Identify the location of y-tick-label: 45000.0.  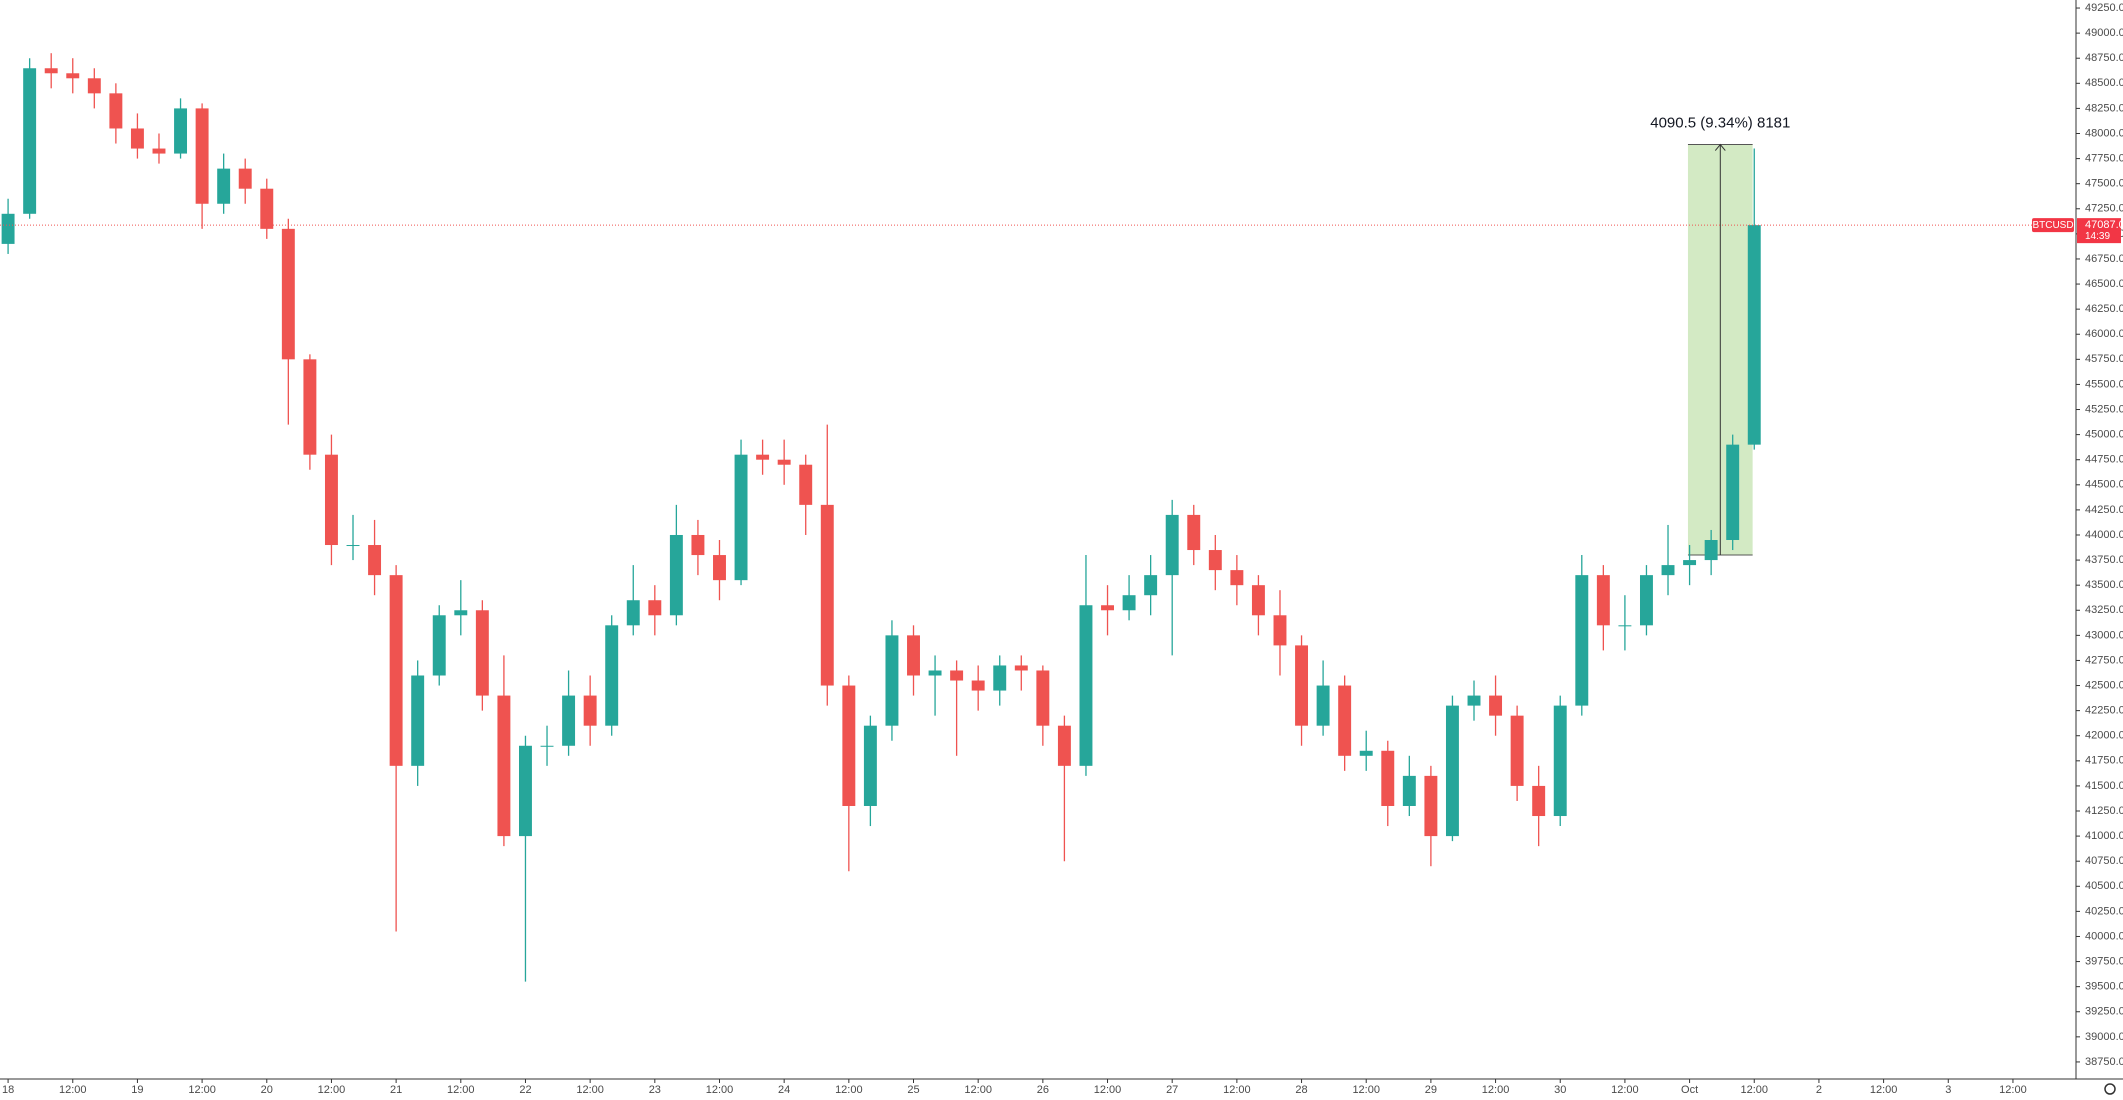
(2104, 435).